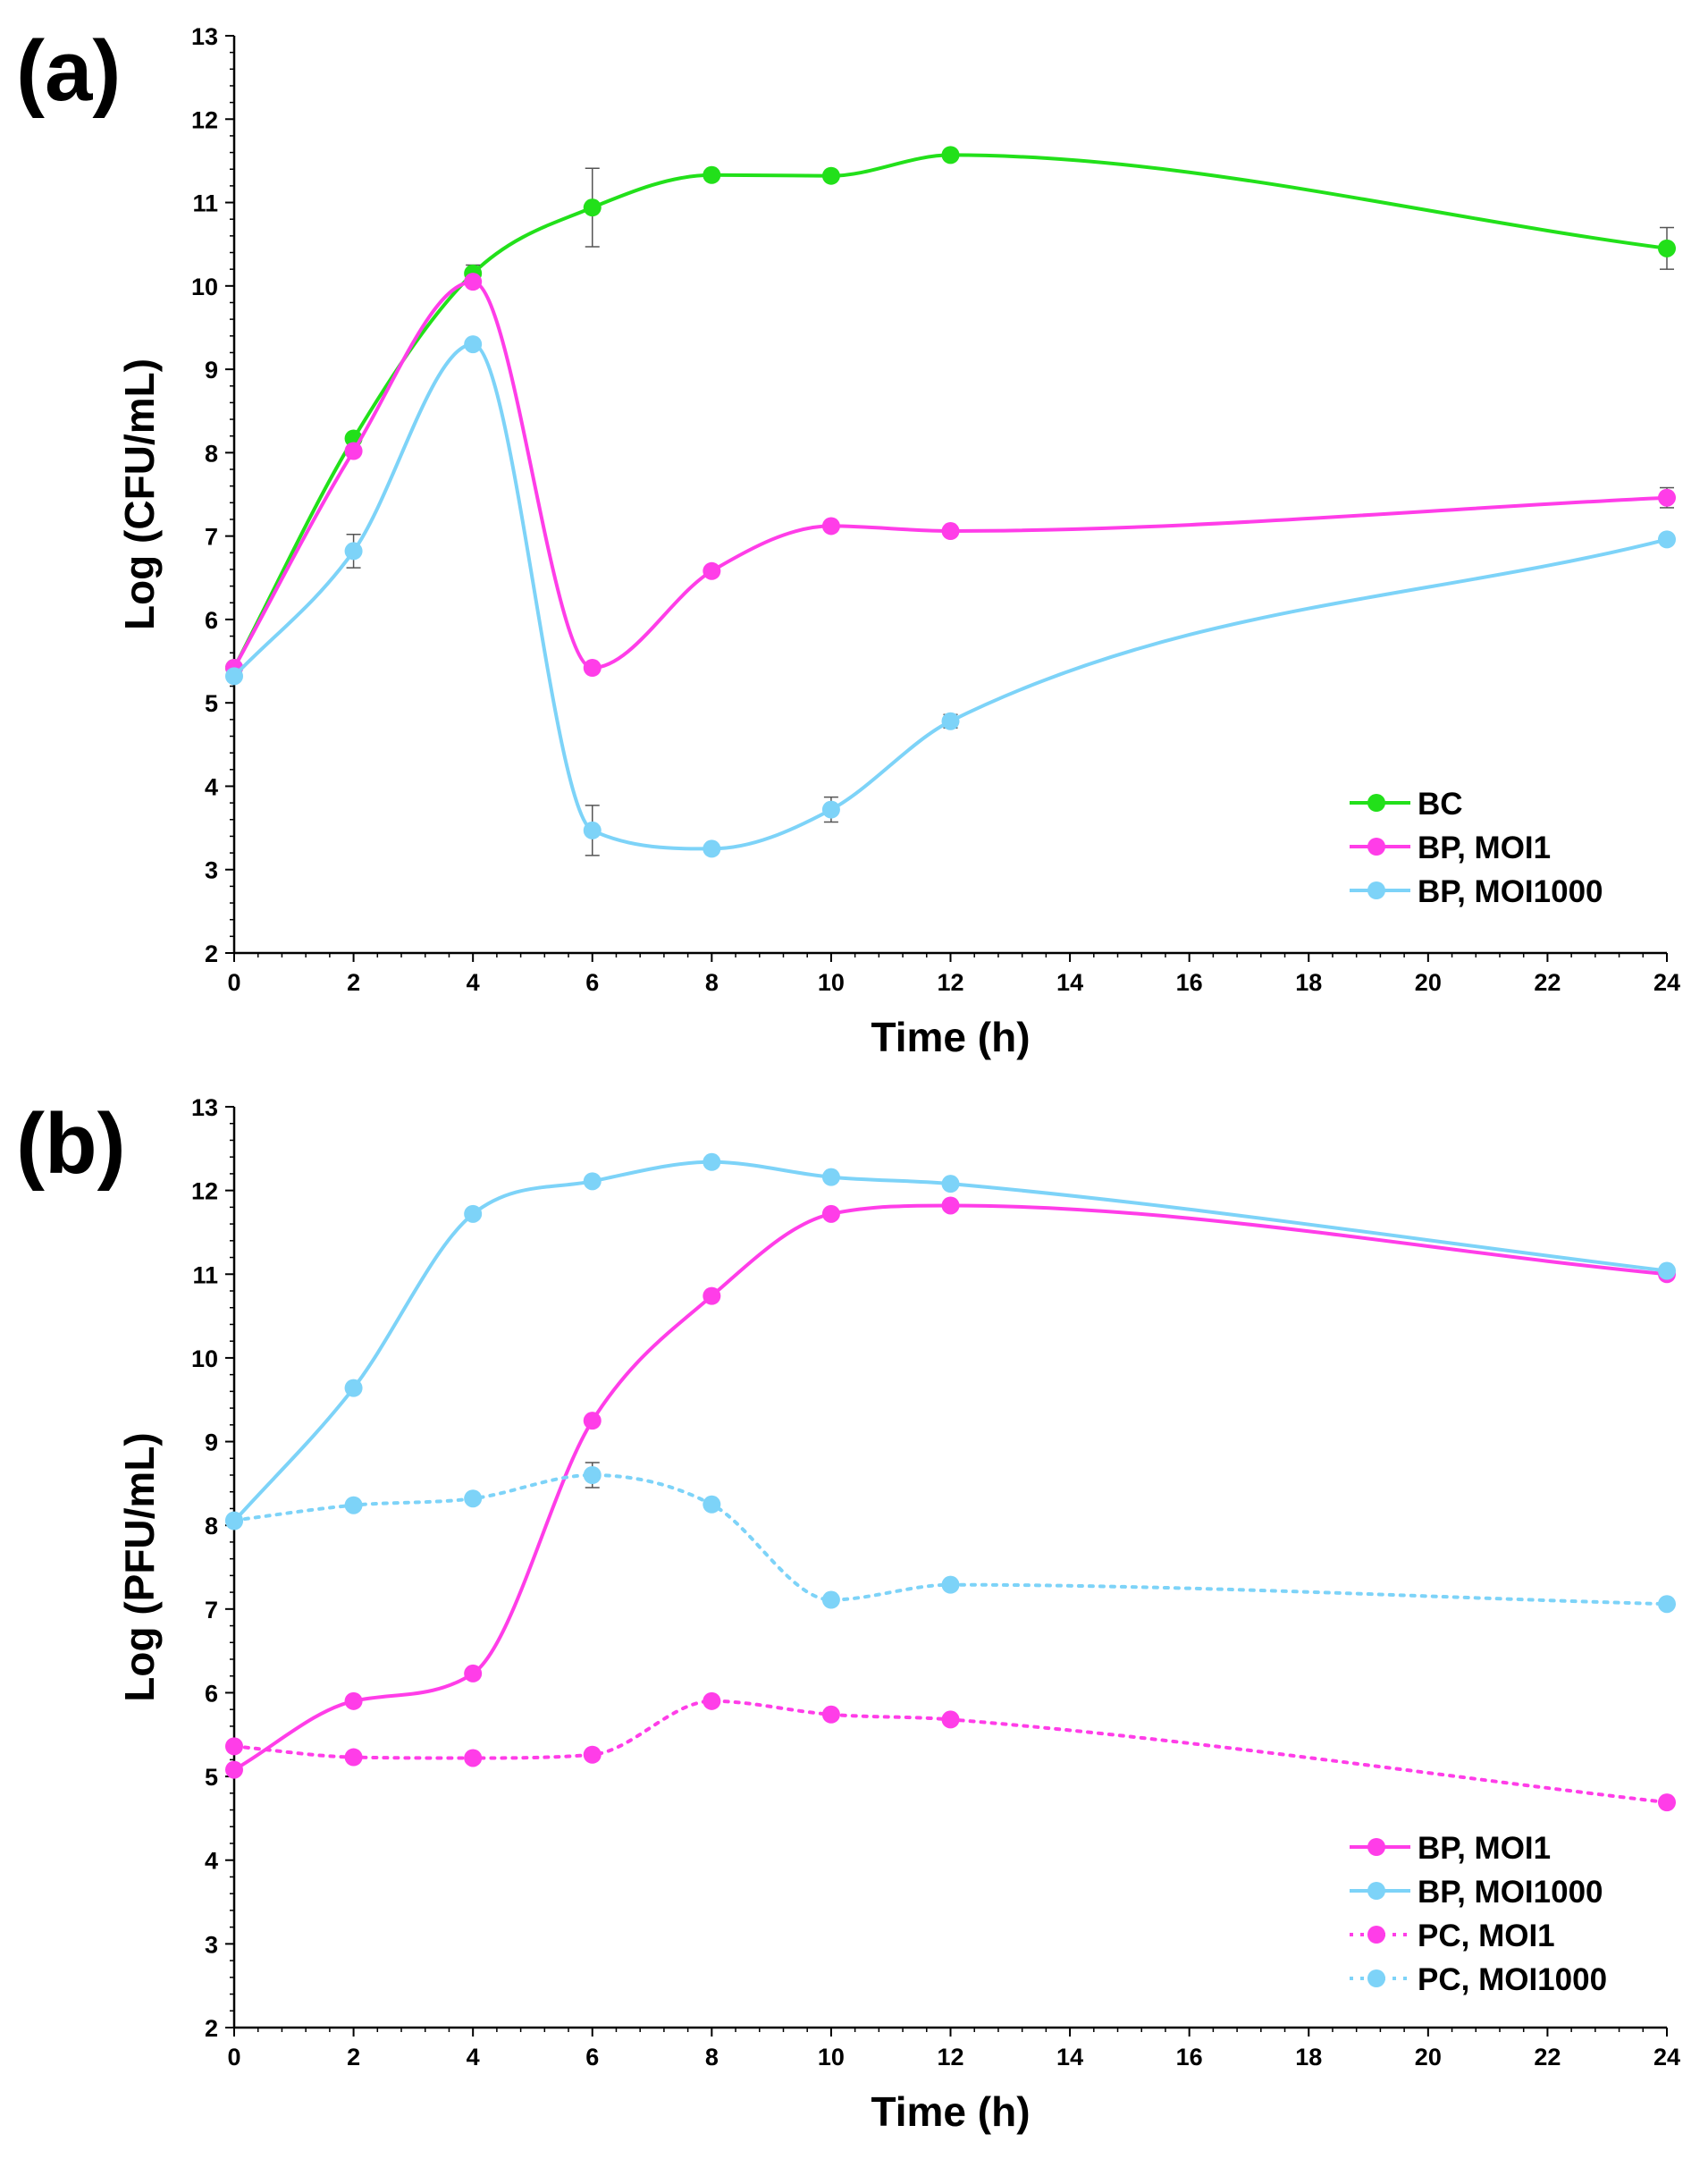 Image resolution: width=1708 pixels, height=2159 pixels. What do you see at coordinates (1510, 891) in the screenshot?
I see `legend-label: BP, MOI1000` at bounding box center [1510, 891].